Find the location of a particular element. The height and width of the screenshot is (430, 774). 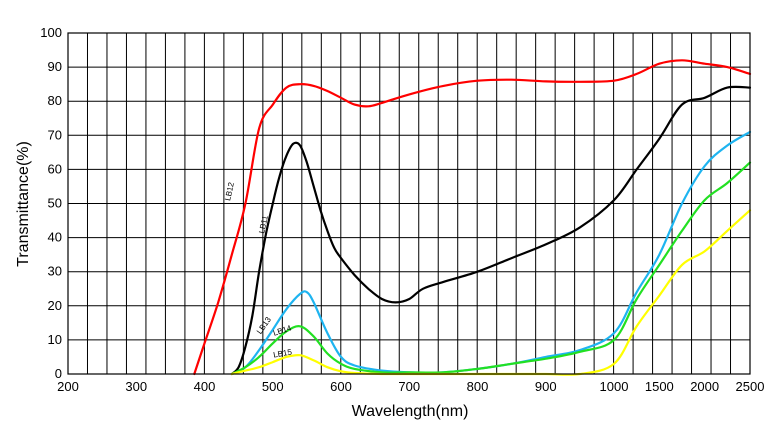

y-axis-title: Transmittance(%) is located at coordinates (23, 204).